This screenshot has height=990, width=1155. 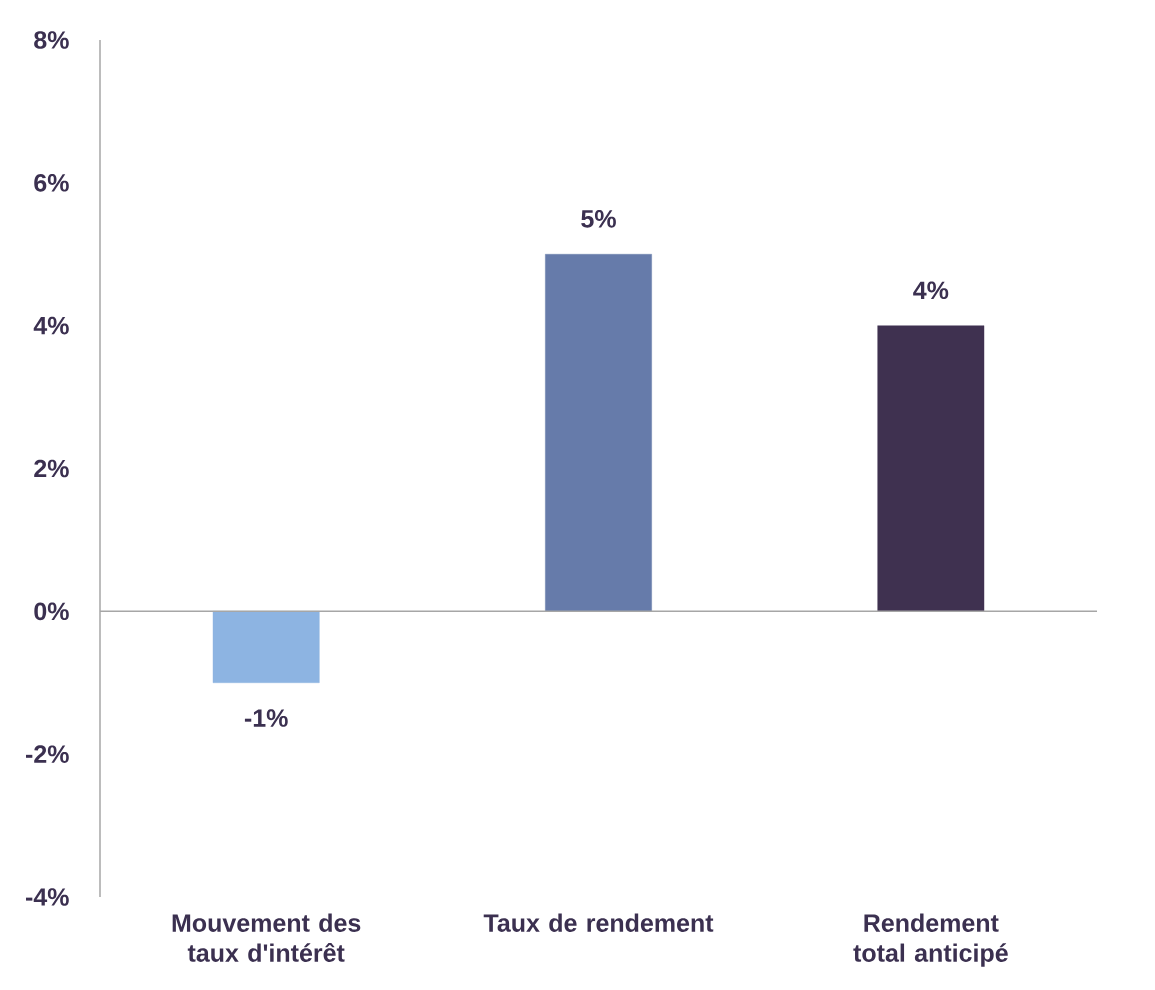 What do you see at coordinates (51, 40) in the screenshot?
I see `y-tick-label: 8%` at bounding box center [51, 40].